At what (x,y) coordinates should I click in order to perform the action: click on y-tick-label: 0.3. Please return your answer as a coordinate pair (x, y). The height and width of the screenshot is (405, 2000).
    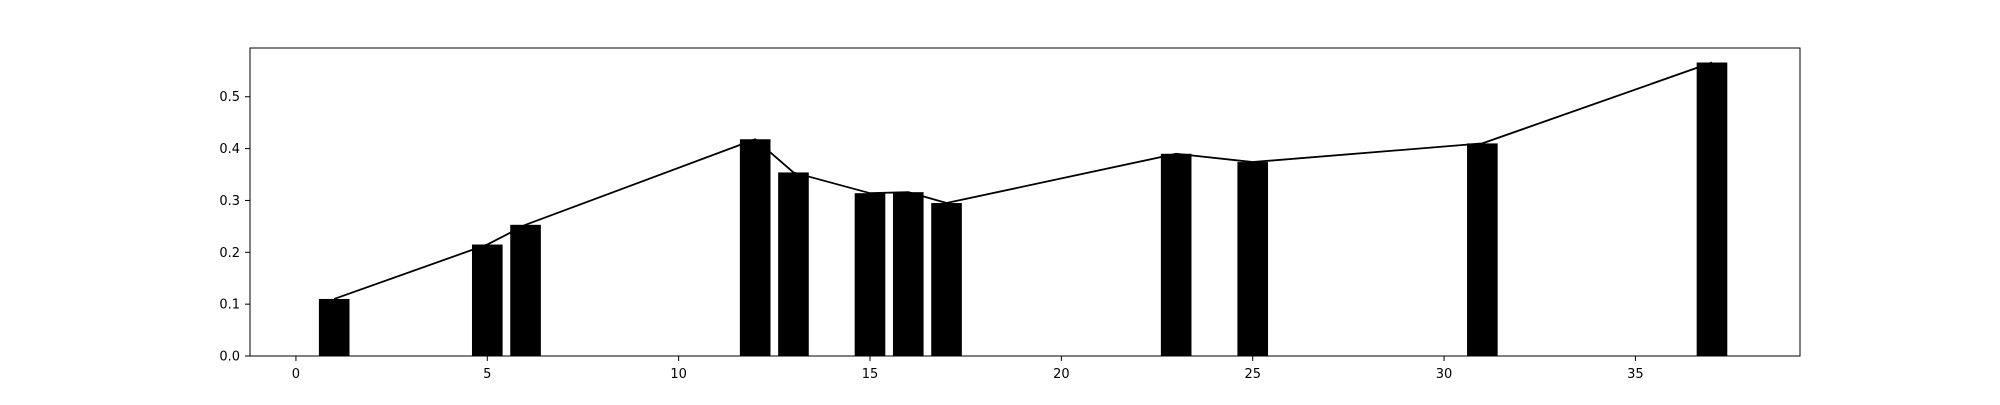
    Looking at the image, I should click on (229, 201).